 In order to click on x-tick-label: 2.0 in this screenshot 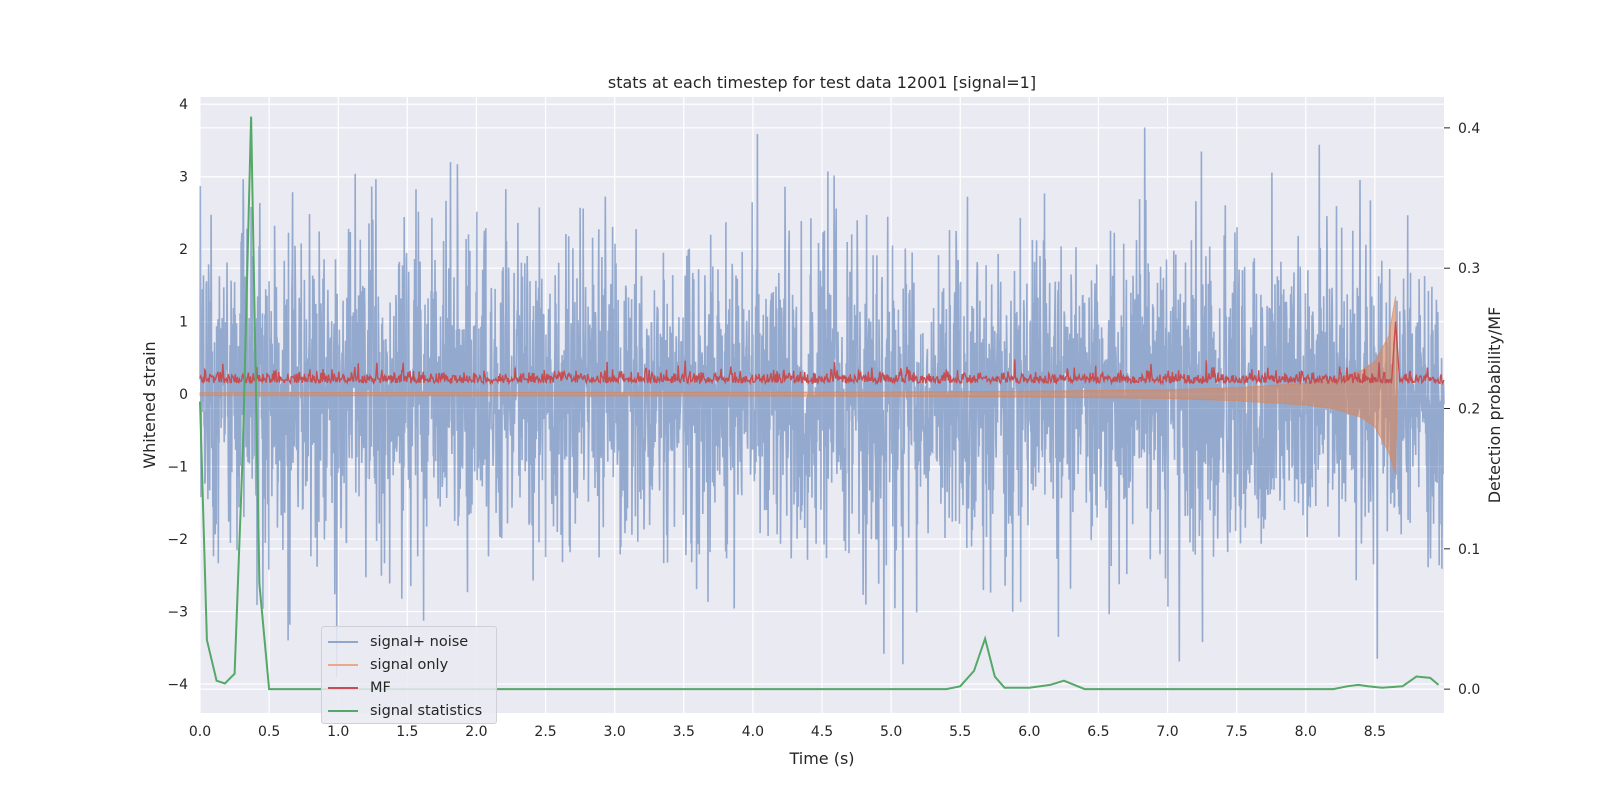, I will do `click(476, 732)`.